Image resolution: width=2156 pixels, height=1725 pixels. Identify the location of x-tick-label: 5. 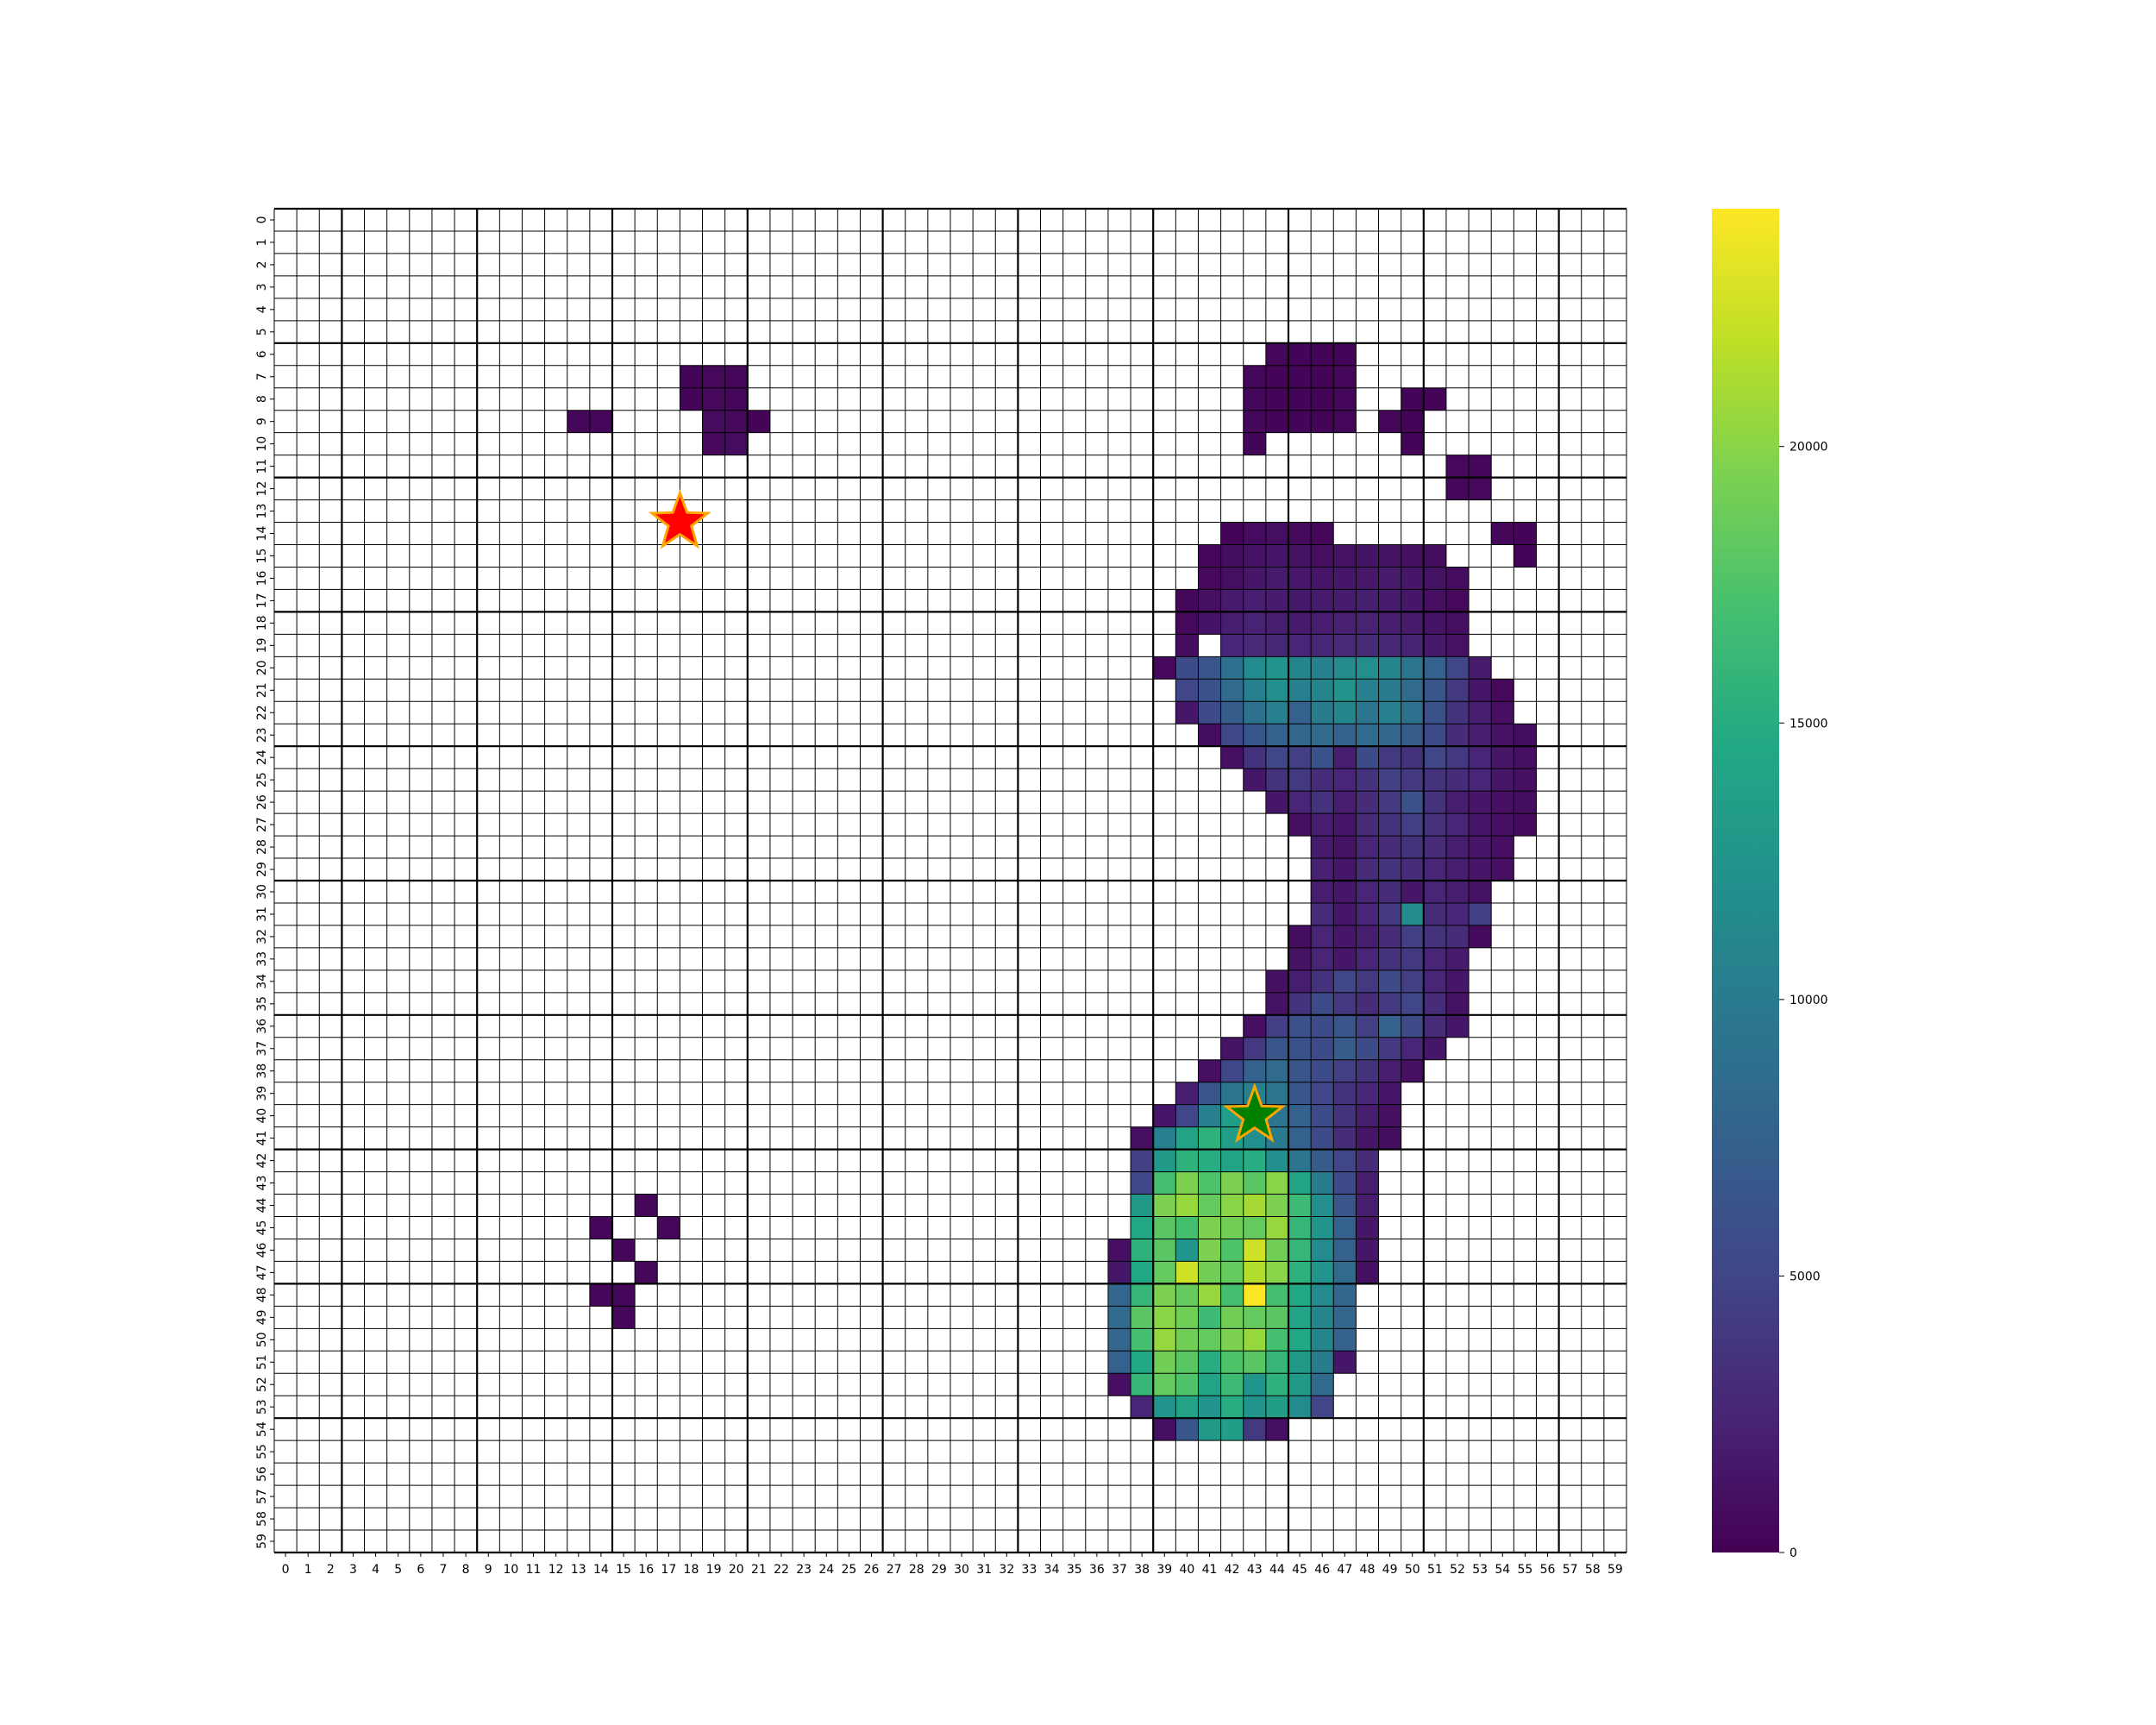
(398, 1570).